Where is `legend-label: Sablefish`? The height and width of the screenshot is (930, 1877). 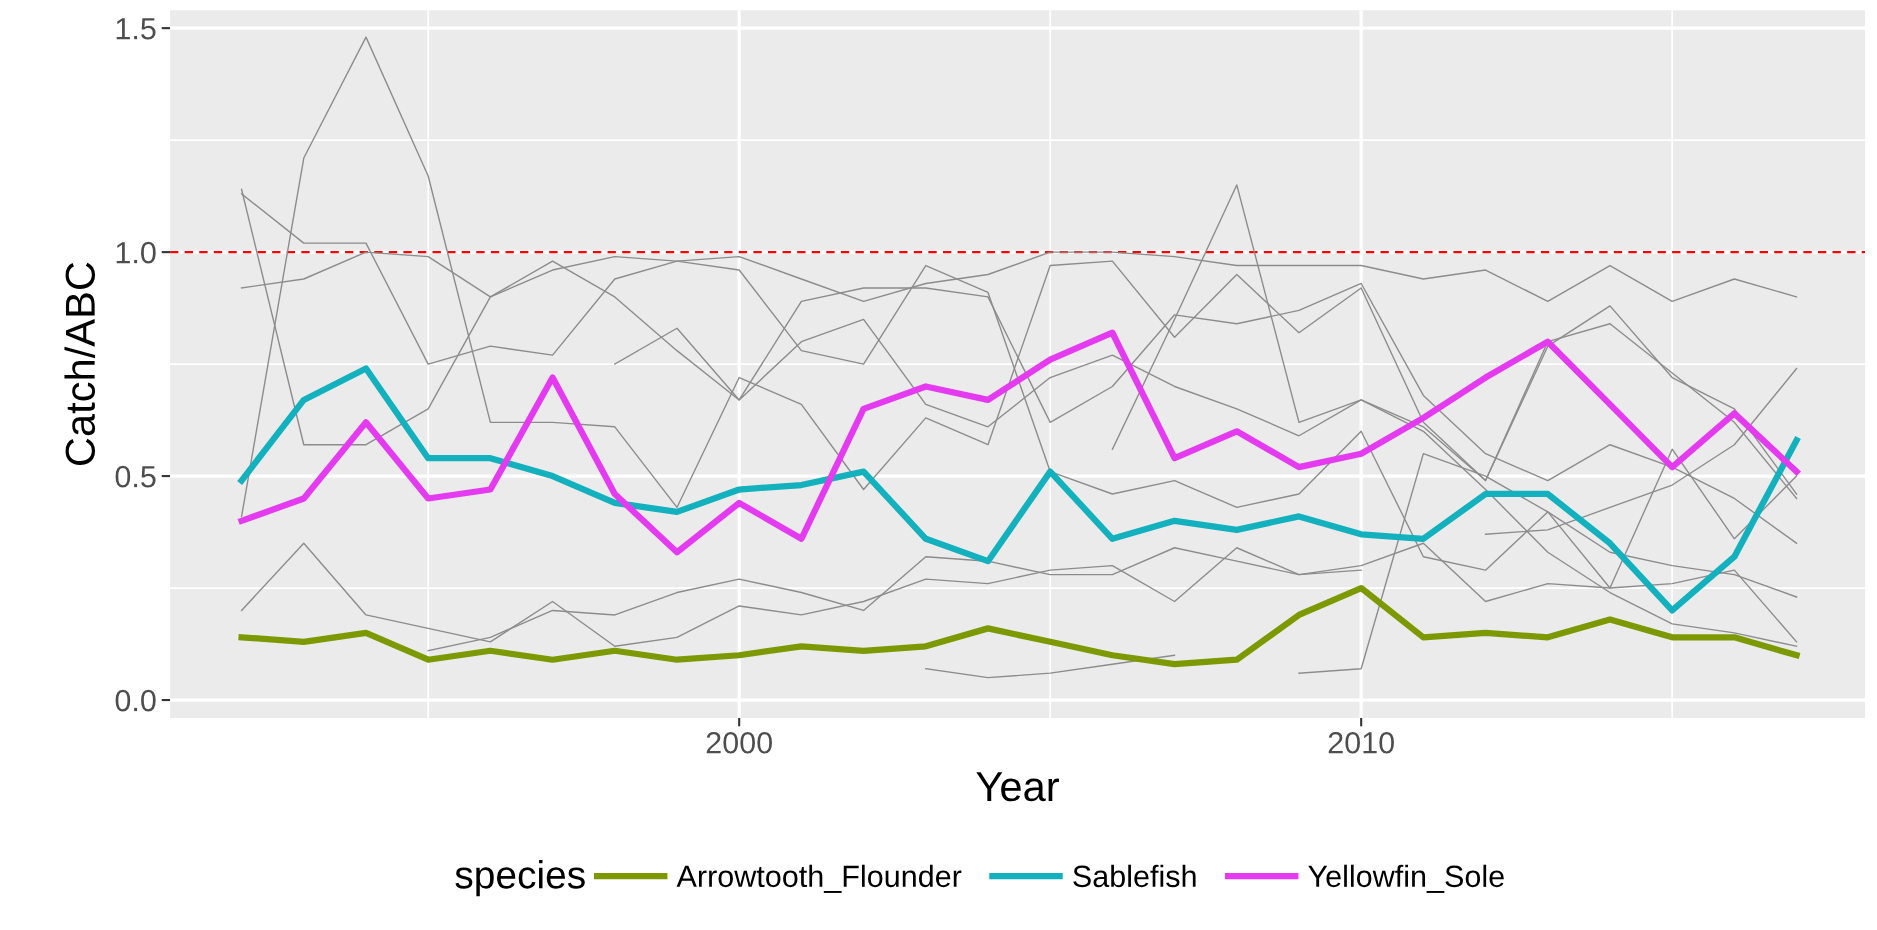 legend-label: Sablefish is located at coordinates (1134, 876).